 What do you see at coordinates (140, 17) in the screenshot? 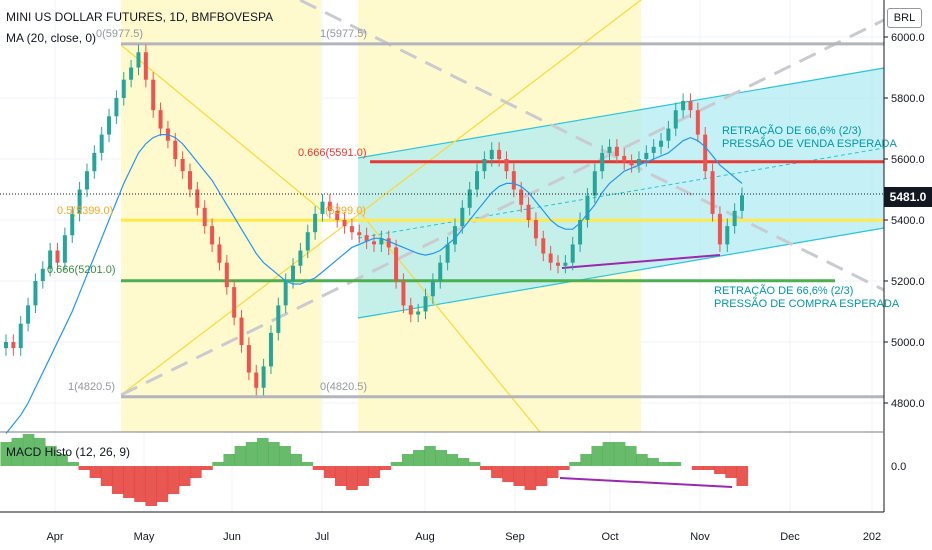
I see `symbol-title: MINI US DOLLAR FUTURES, 1D, BMFBOVESPA` at bounding box center [140, 17].